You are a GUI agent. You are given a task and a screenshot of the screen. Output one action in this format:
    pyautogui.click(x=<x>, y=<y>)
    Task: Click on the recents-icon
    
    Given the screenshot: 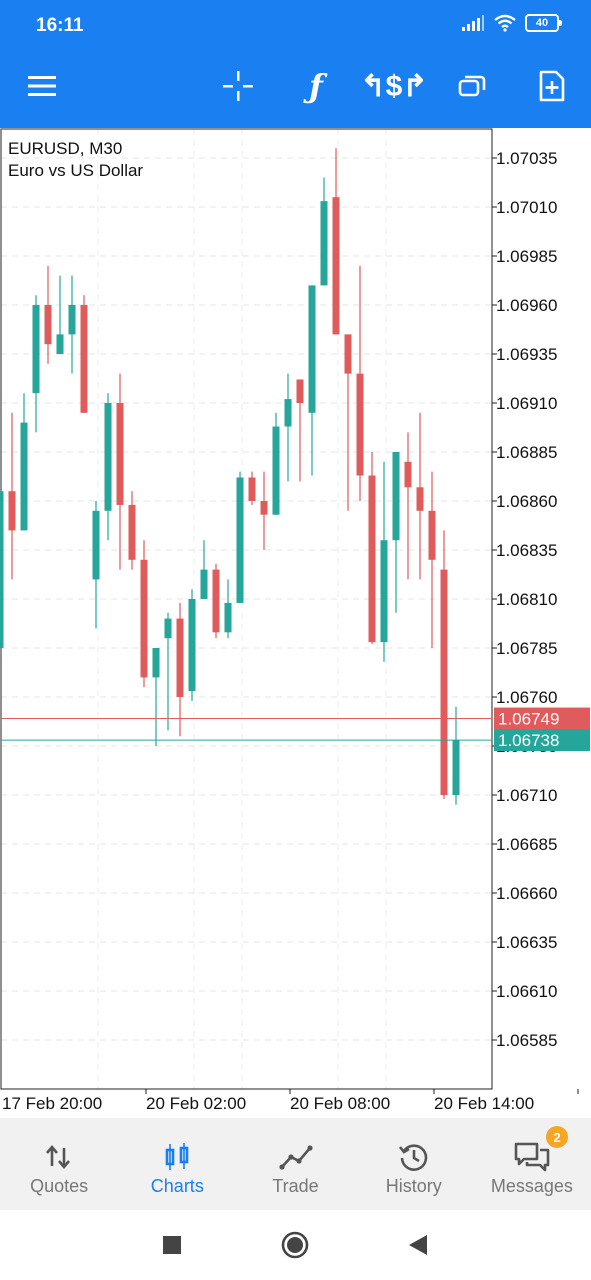 What is the action you would take?
    pyautogui.click(x=172, y=1245)
    